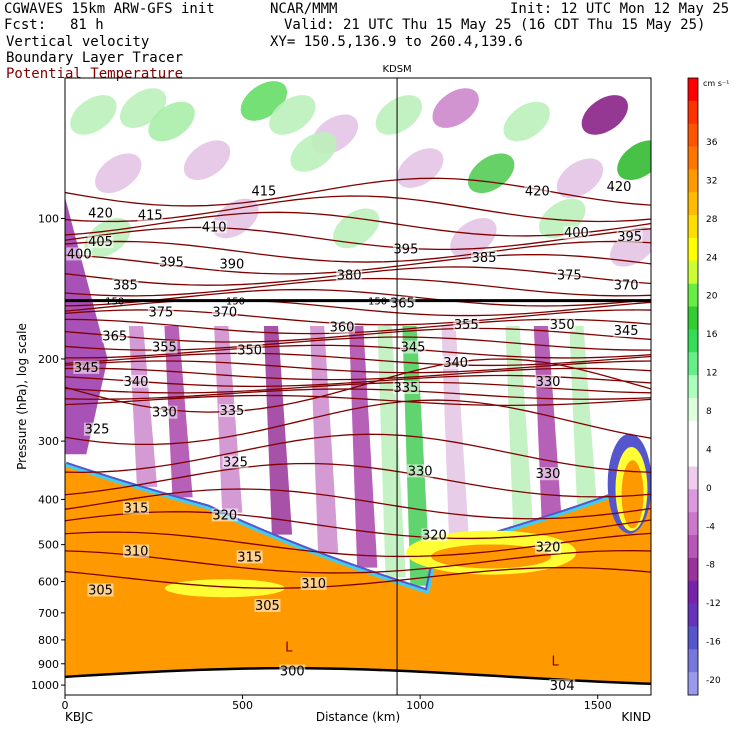 The image size is (740, 740). Describe the element at coordinates (713, 681) in the screenshot. I see `colorbar-tick-14: -20` at that location.